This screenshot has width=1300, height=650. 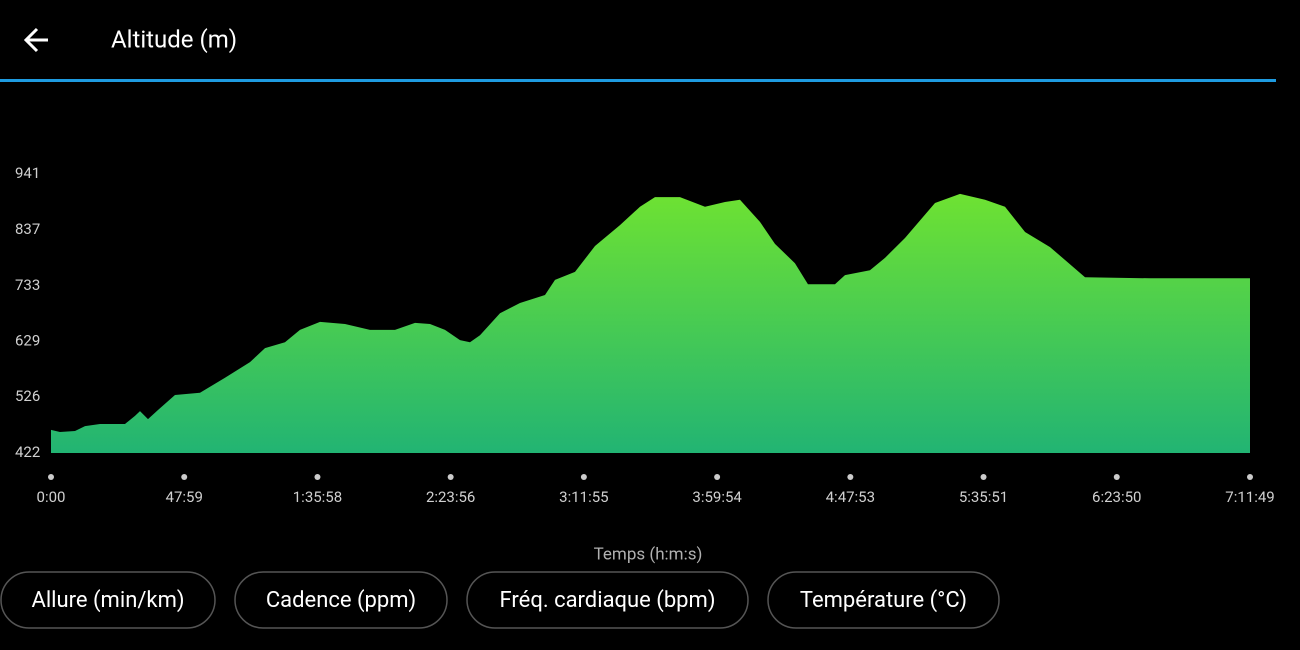 I want to click on y-tick-label: 941, so click(x=27, y=173).